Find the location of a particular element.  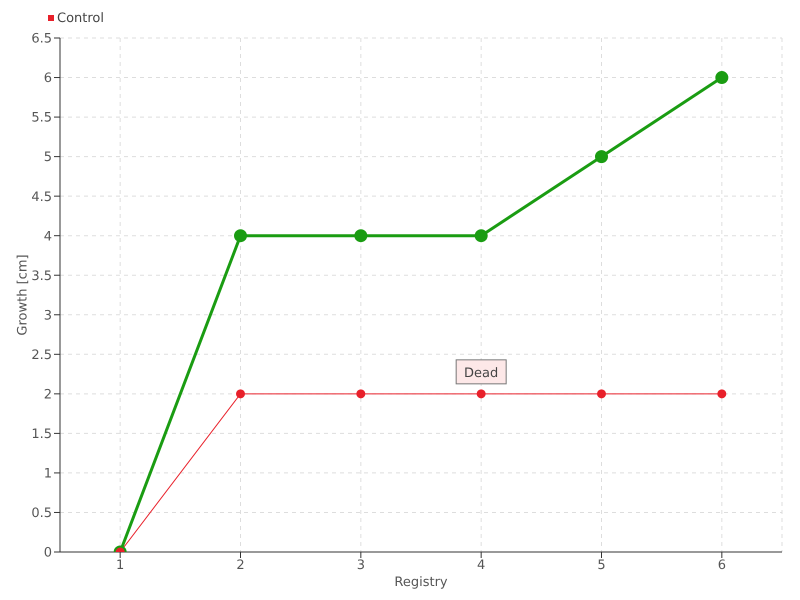

x-tick-label: 2 is located at coordinates (240, 566).